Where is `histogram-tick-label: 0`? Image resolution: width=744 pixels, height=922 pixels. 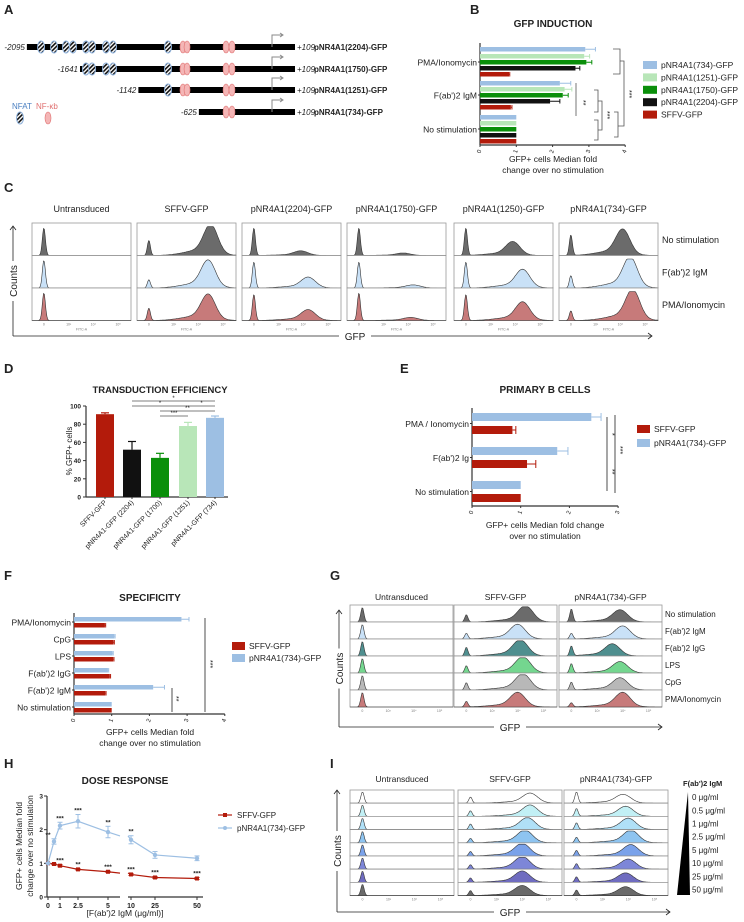
histogram-tick-label: 0 is located at coordinates (362, 711).